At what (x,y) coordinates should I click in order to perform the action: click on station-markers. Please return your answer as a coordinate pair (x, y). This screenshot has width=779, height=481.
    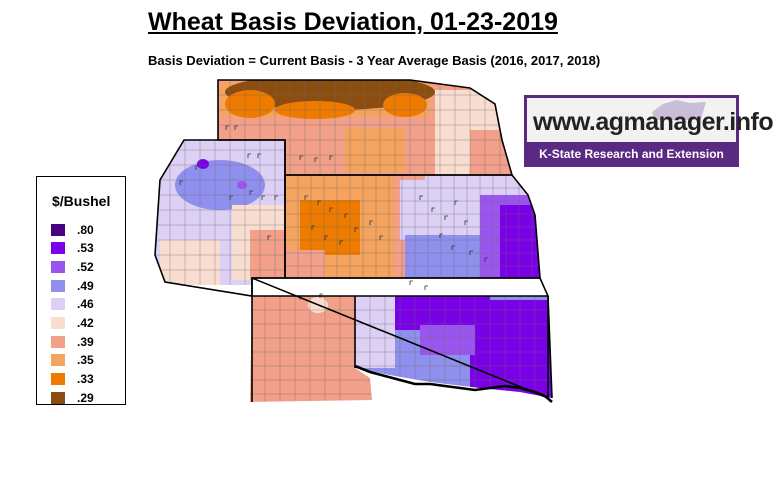
    Looking at the image, I should click on (333, 212).